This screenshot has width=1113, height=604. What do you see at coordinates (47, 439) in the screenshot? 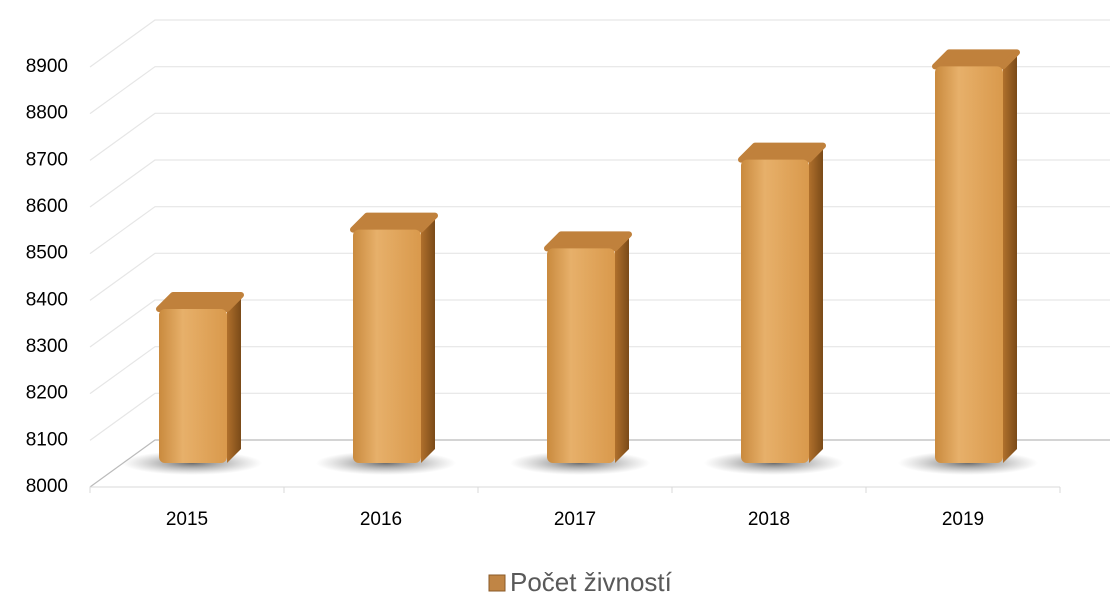
I see `y-tick-label: 8100` at bounding box center [47, 439].